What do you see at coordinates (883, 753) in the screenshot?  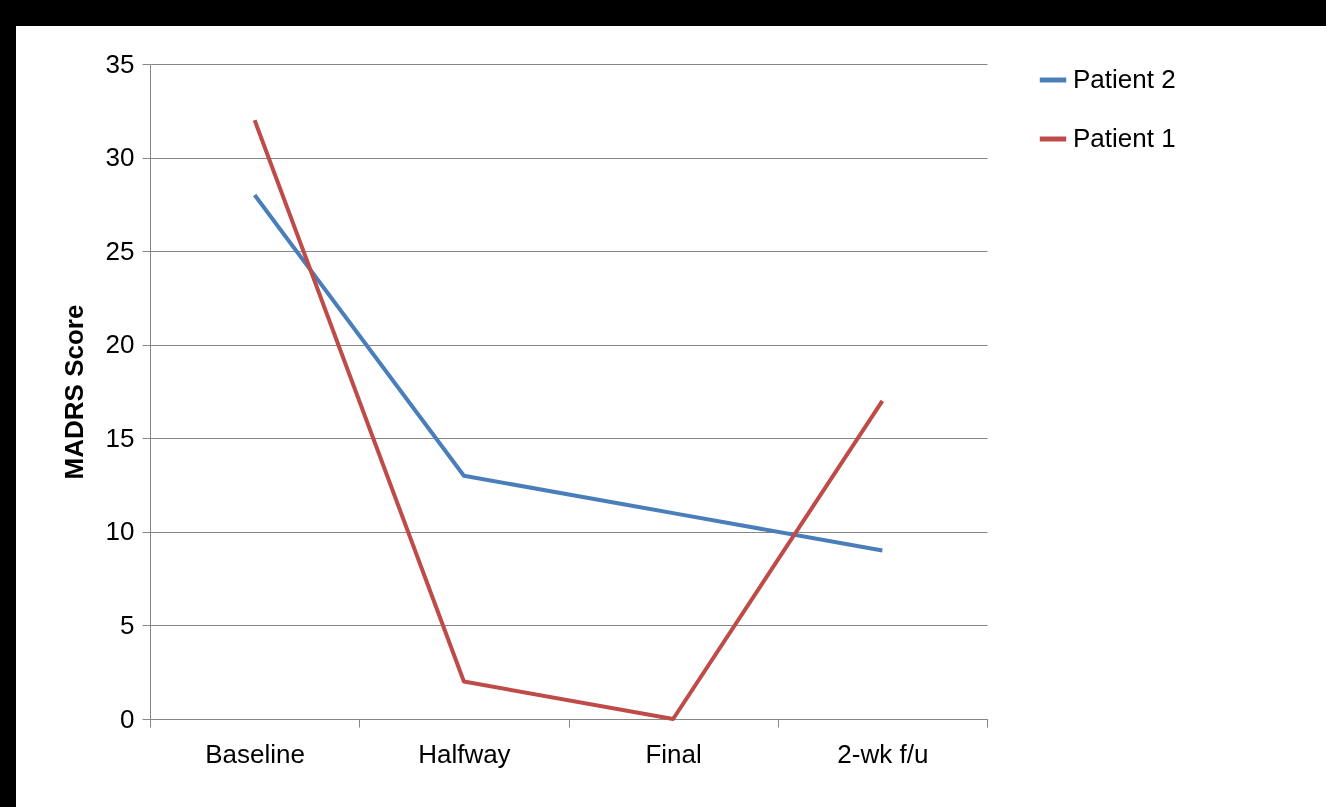 I see `x-tick-label: 2-wk f/u` at bounding box center [883, 753].